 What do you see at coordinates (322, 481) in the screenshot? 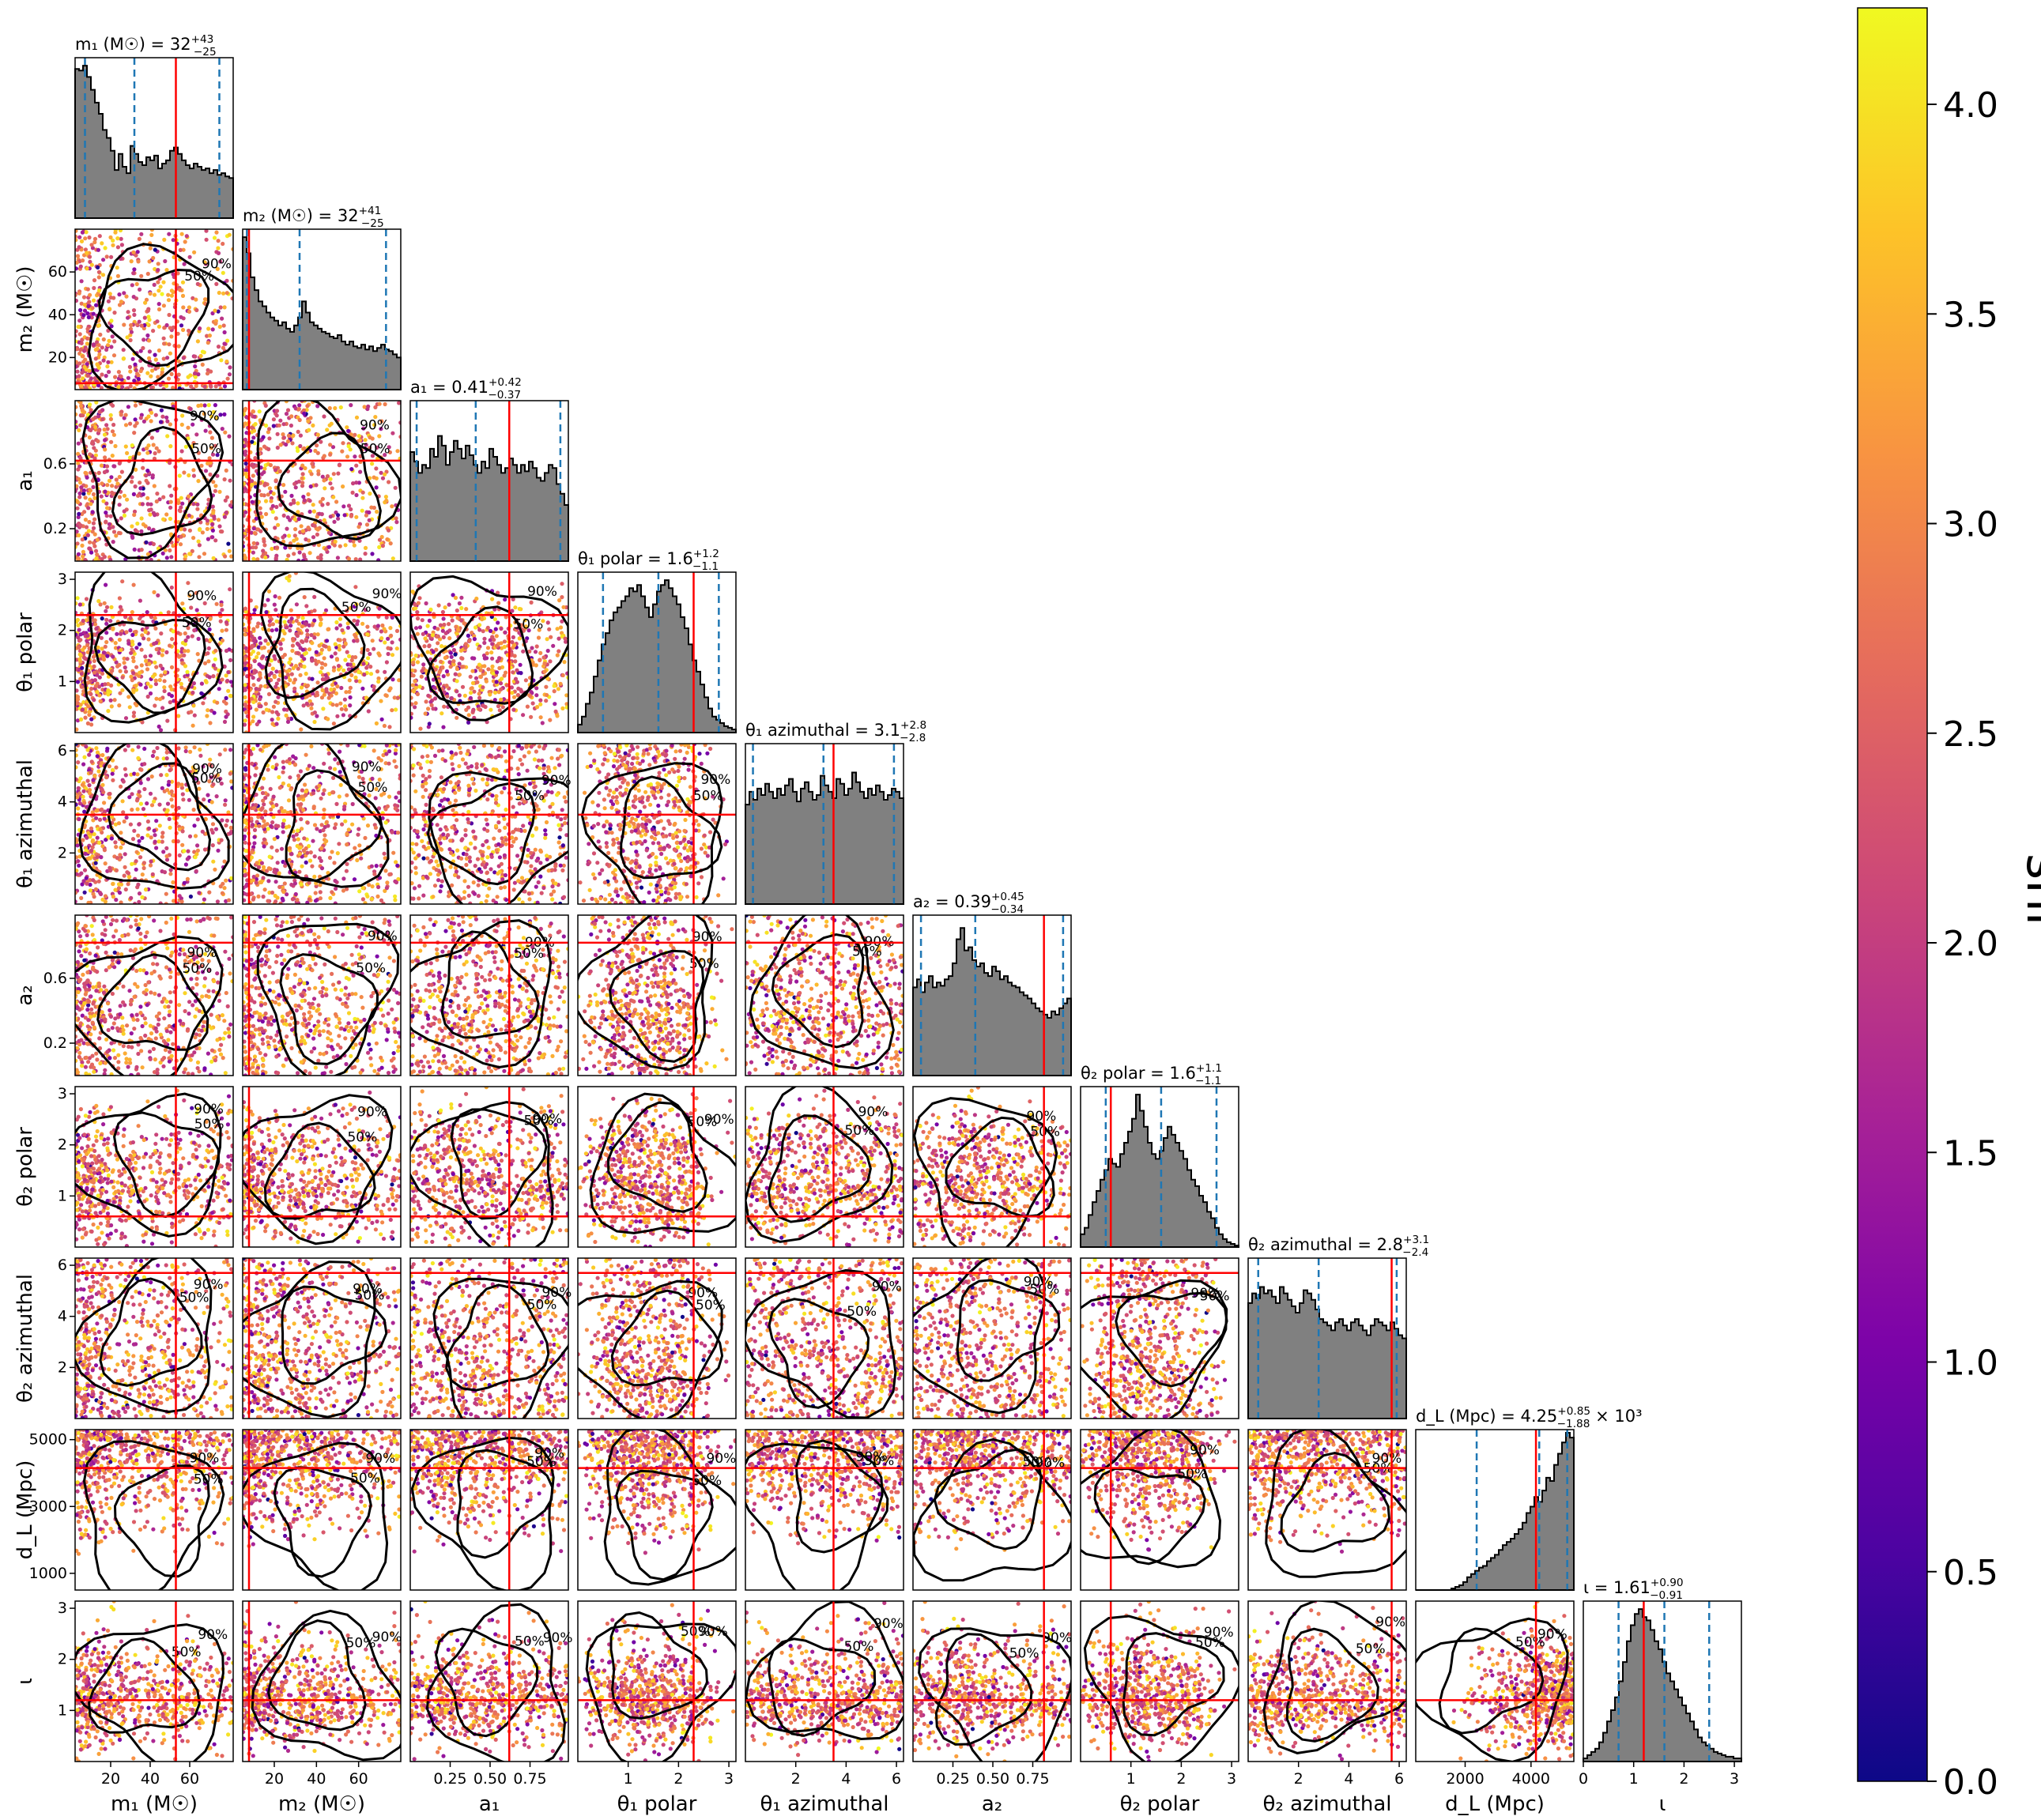
I see `panel-frame` at bounding box center [322, 481].